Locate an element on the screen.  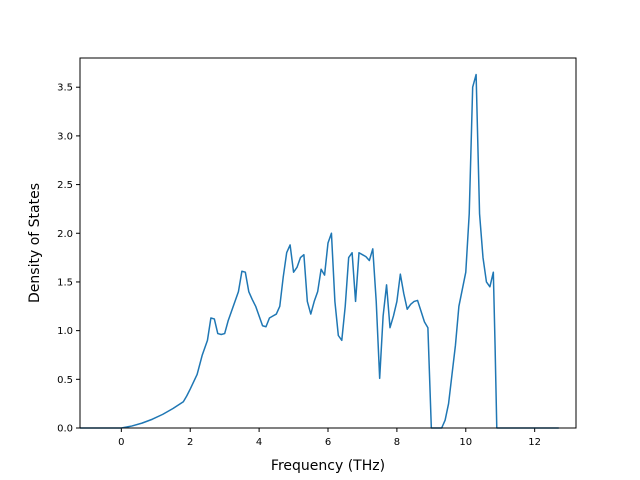
y-tick-label: 2.0 is located at coordinates (65, 234).